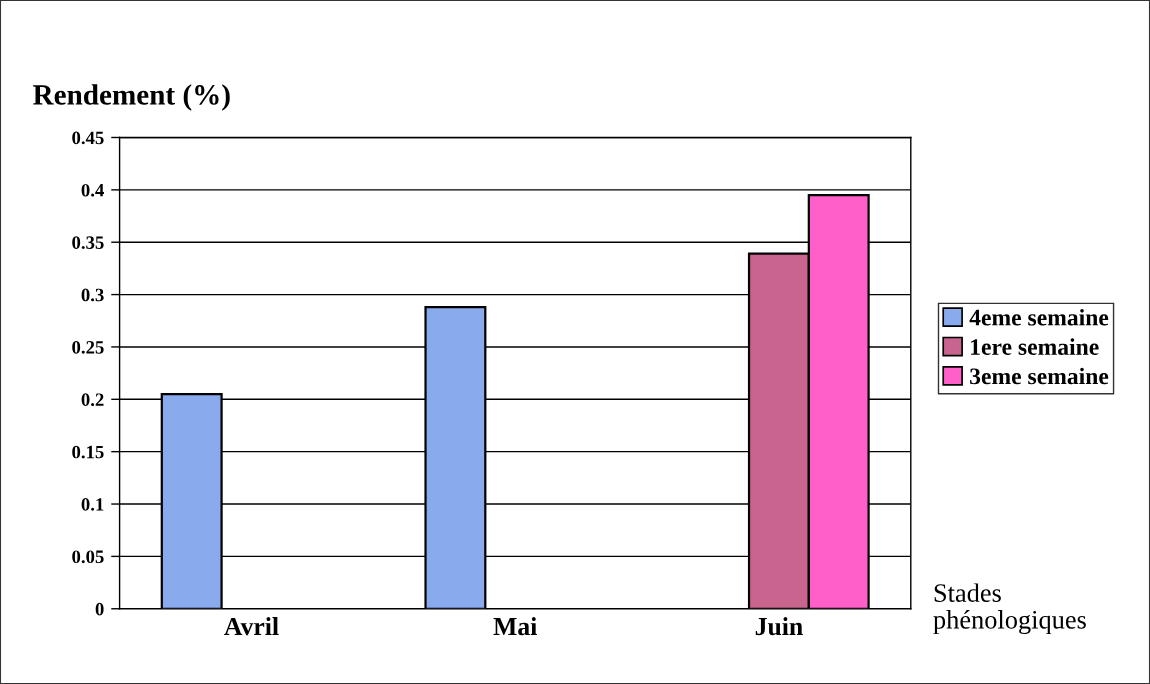  Describe the element at coordinates (1009, 609) in the screenshot. I see `x-axis-title: Stades phénologiques` at that location.